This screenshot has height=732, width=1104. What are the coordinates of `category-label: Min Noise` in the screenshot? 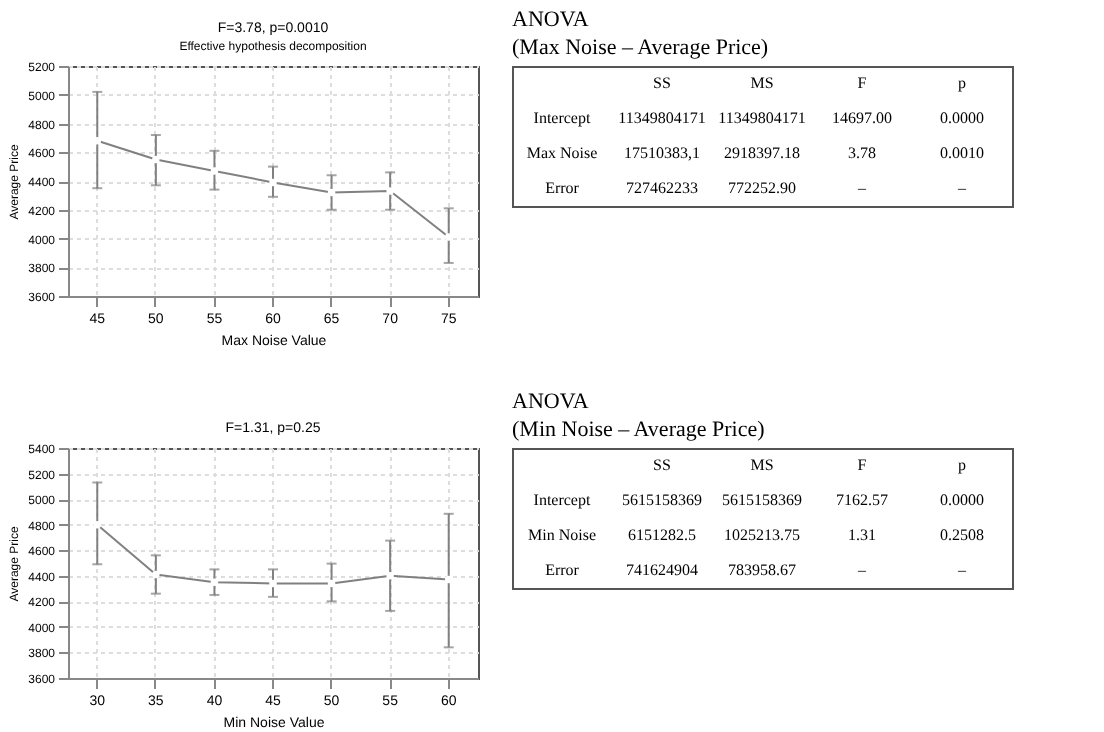 It's located at (562, 534).